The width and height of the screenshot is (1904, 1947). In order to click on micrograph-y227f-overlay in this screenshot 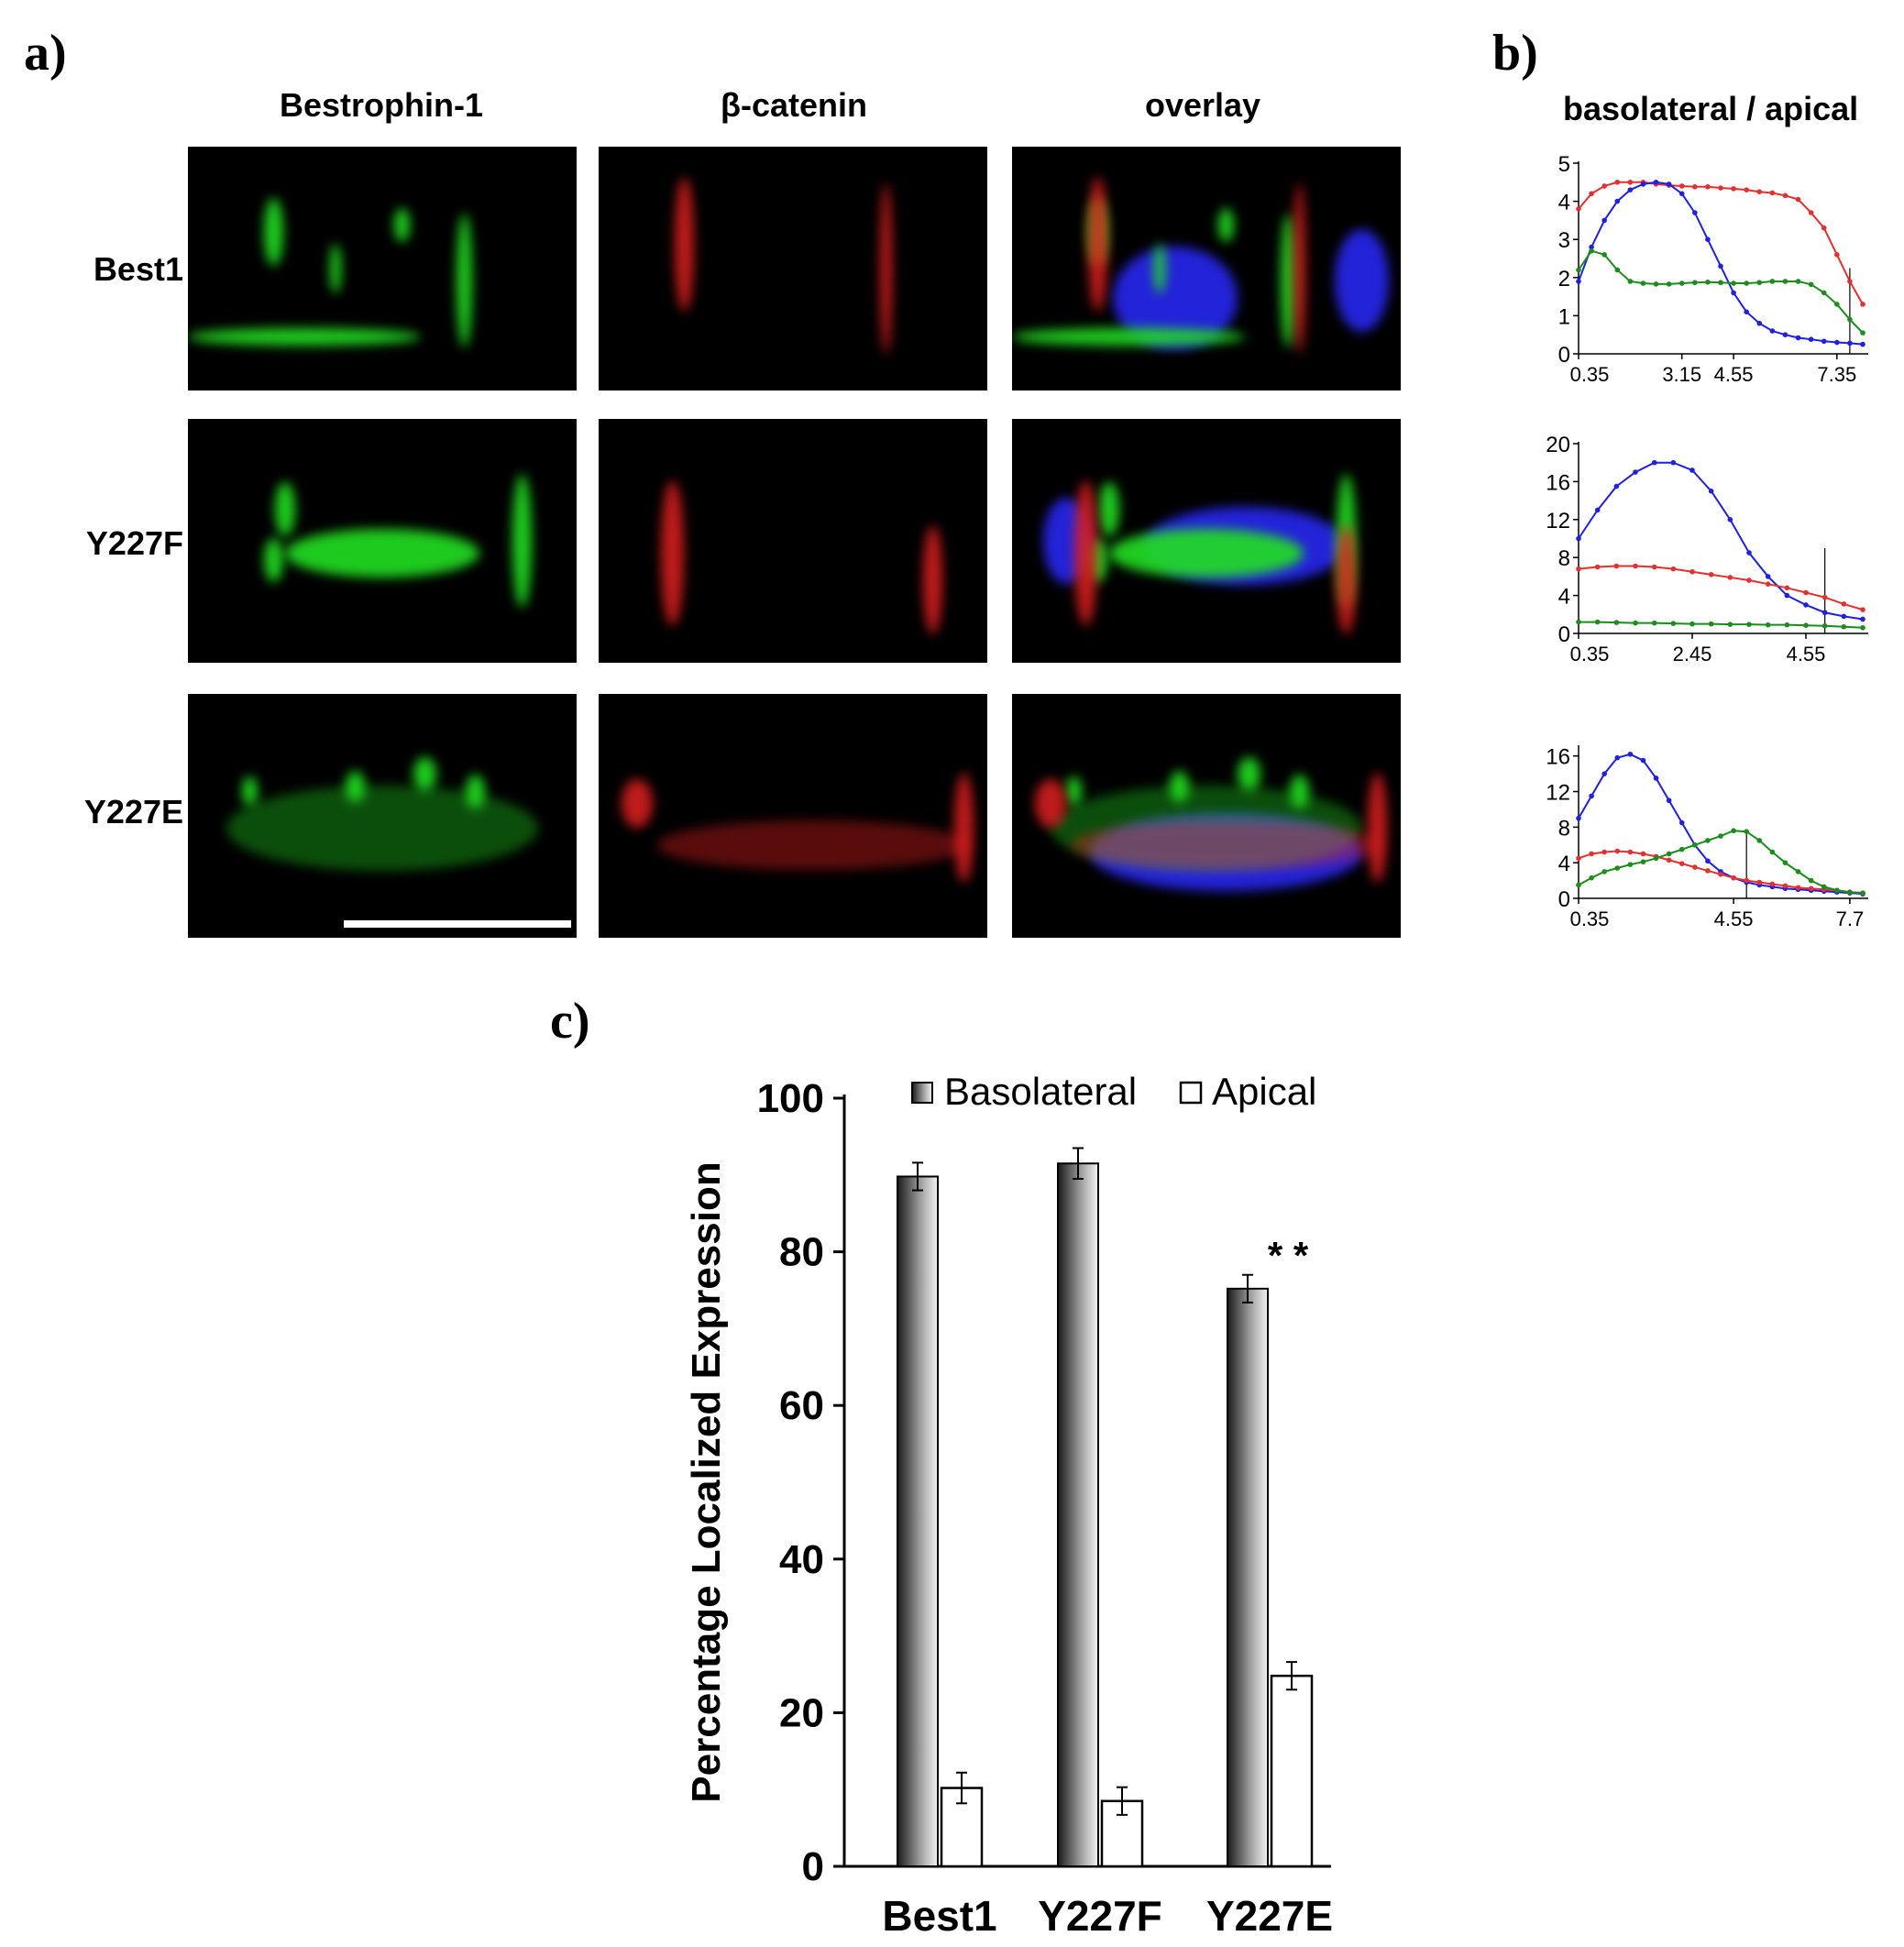, I will do `click(1206, 541)`.